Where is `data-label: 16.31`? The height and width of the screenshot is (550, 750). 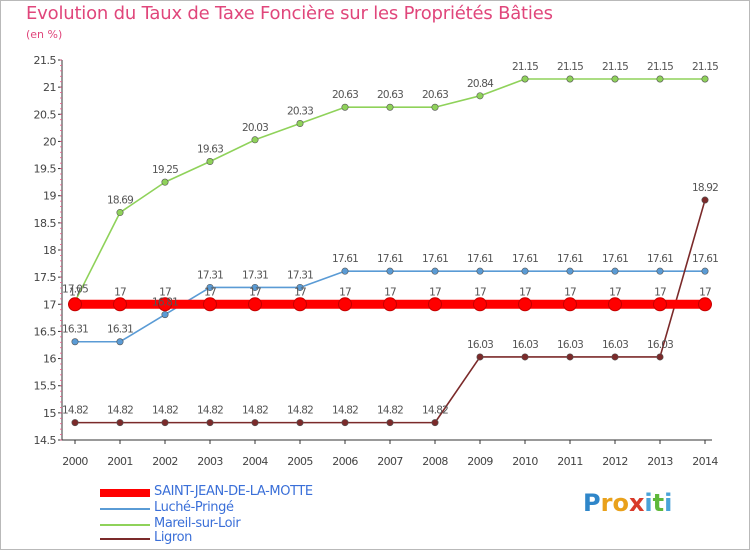
data-label: 16.31 is located at coordinates (75, 330).